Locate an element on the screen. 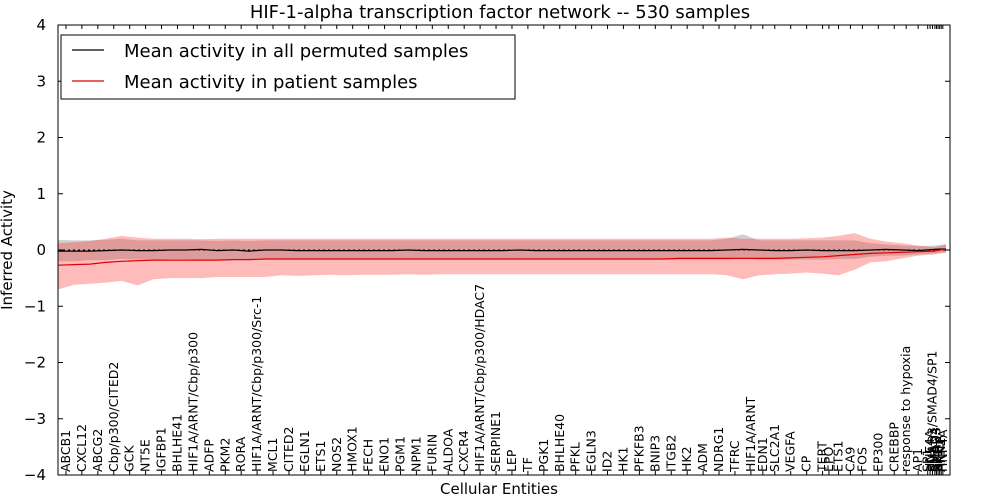 The image size is (1000, 500). x-tick-label: ABCG2 is located at coordinates (97, 450).